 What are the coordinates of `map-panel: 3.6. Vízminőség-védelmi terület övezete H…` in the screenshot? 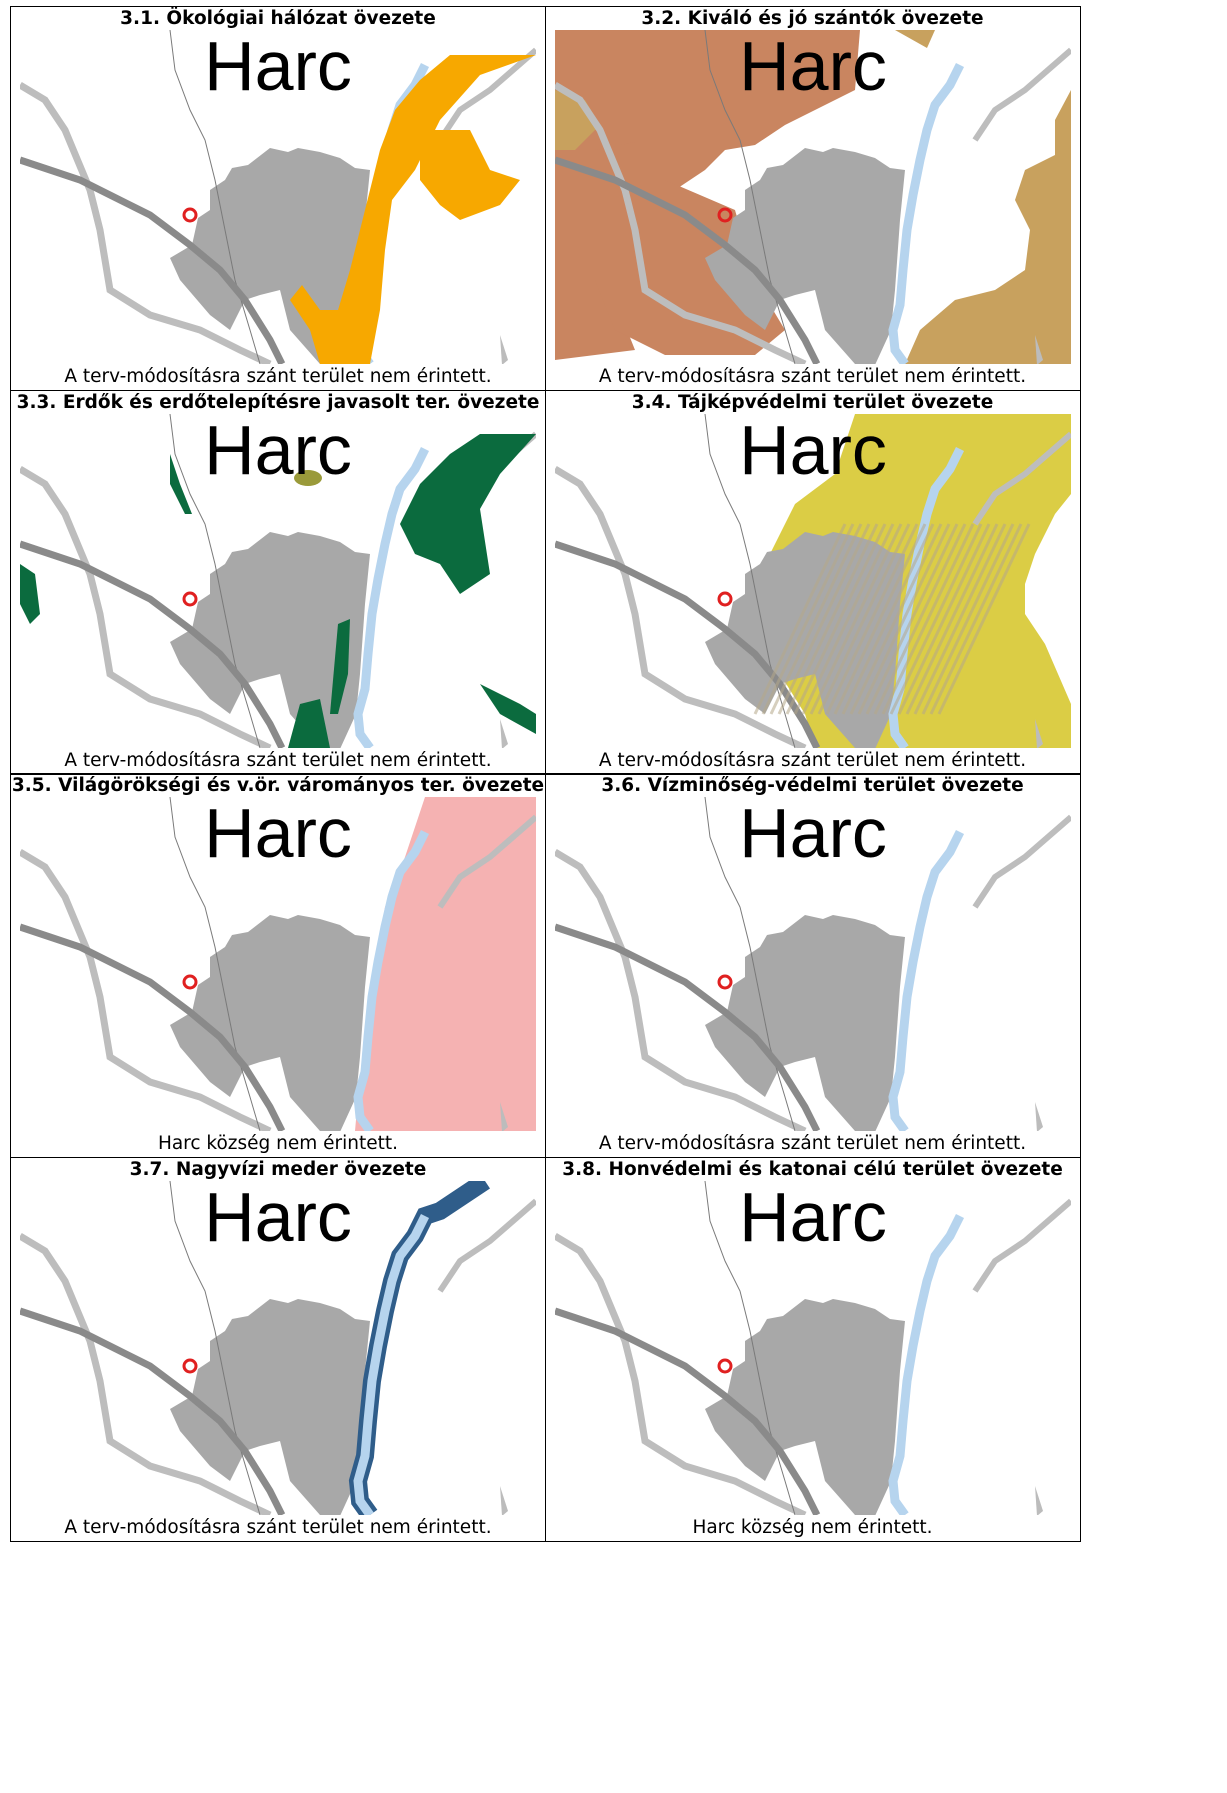 It's located at (812, 965).